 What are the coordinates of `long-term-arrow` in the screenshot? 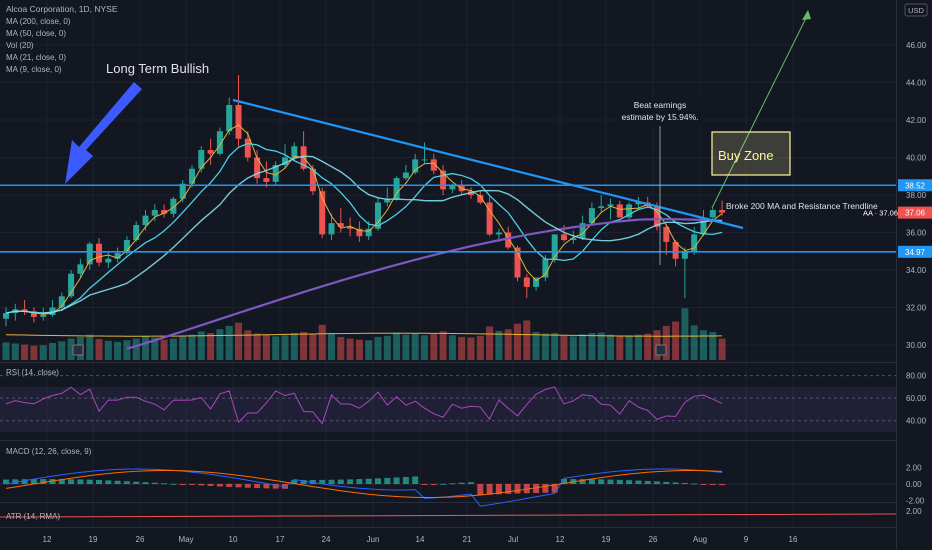 It's located at (103, 133).